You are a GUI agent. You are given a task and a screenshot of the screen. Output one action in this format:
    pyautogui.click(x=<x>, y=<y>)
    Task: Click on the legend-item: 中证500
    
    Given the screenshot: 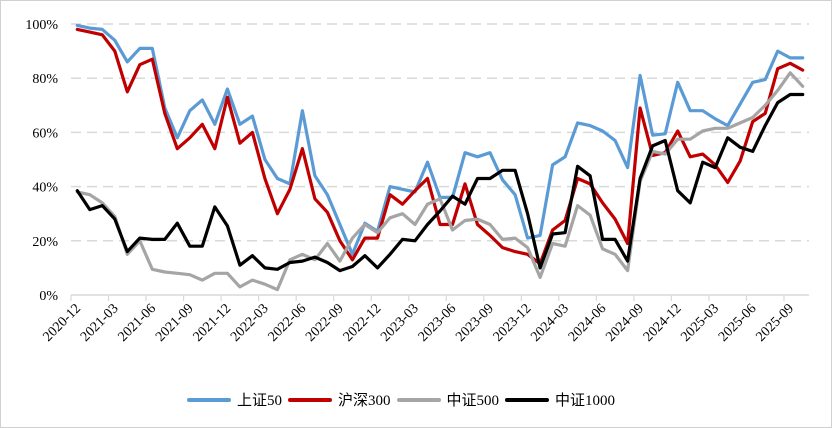 What is the action you would take?
    pyautogui.click(x=448, y=399)
    